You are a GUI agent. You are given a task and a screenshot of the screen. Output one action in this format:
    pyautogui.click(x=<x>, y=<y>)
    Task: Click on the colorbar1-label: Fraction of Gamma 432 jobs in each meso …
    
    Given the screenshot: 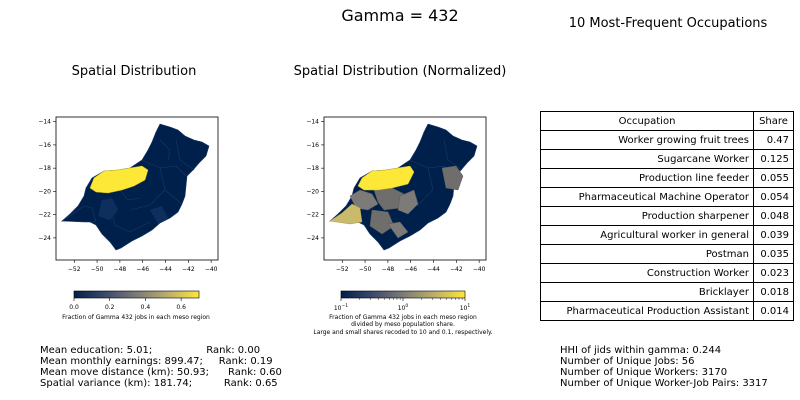 What is the action you would take?
    pyautogui.click(x=136, y=317)
    